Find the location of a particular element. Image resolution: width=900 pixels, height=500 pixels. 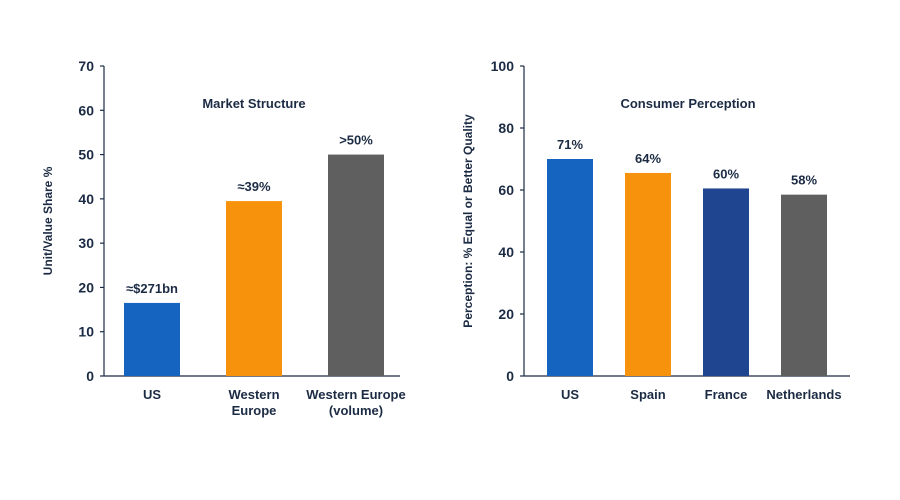

data-label: 71% is located at coordinates (570, 144).